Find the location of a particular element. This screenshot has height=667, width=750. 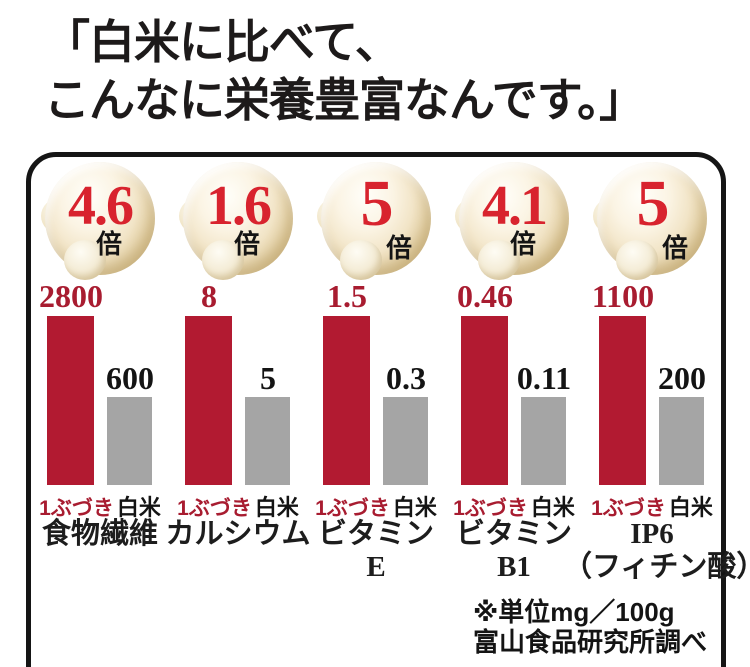

nutrient-name: カルシウム is located at coordinates (238, 534).